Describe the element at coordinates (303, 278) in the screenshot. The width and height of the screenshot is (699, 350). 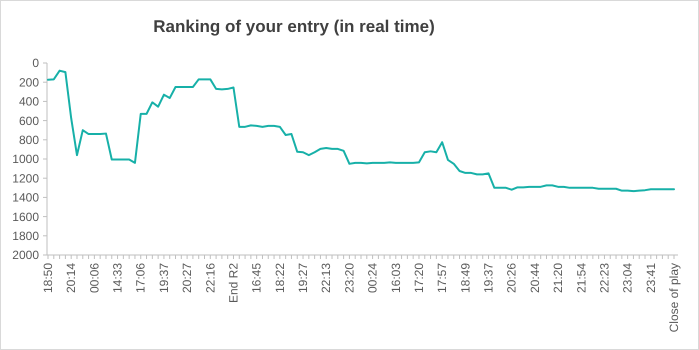
I see `x-tick-label: 19:27` at that location.